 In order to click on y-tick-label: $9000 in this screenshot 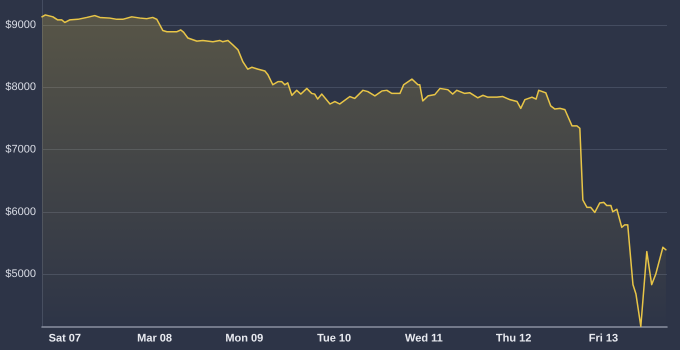, I will do `click(20, 24)`.